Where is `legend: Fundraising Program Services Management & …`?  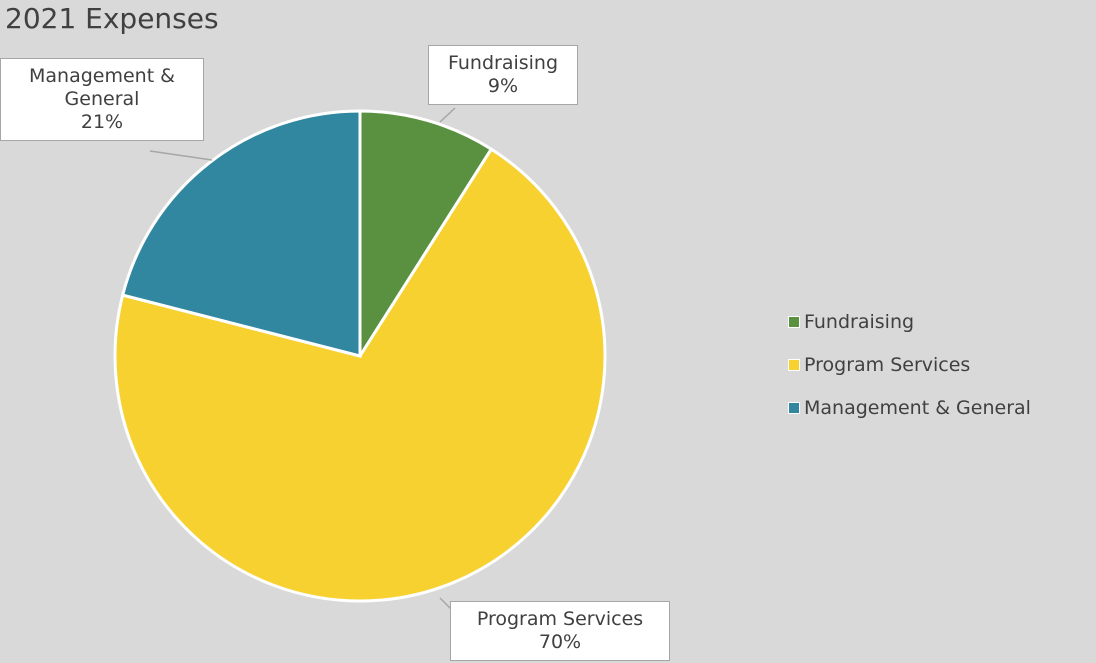 legend: Fundraising Program Services Management & … is located at coordinates (909, 364).